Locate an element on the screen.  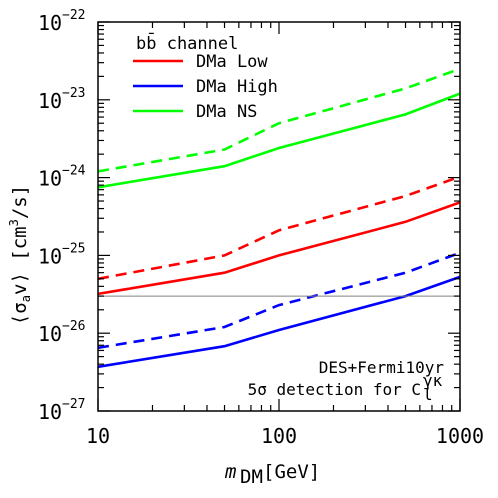
legend: bb̄ channel DMa Low DMa High DMa NS is located at coordinates (205, 76).